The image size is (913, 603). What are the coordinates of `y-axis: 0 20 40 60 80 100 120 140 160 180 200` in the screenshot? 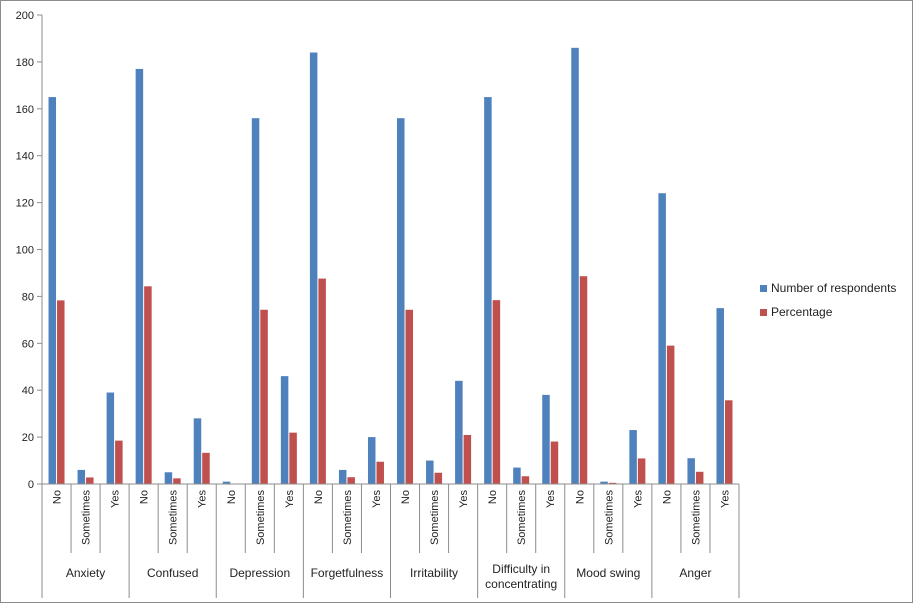 It's located at (29, 250).